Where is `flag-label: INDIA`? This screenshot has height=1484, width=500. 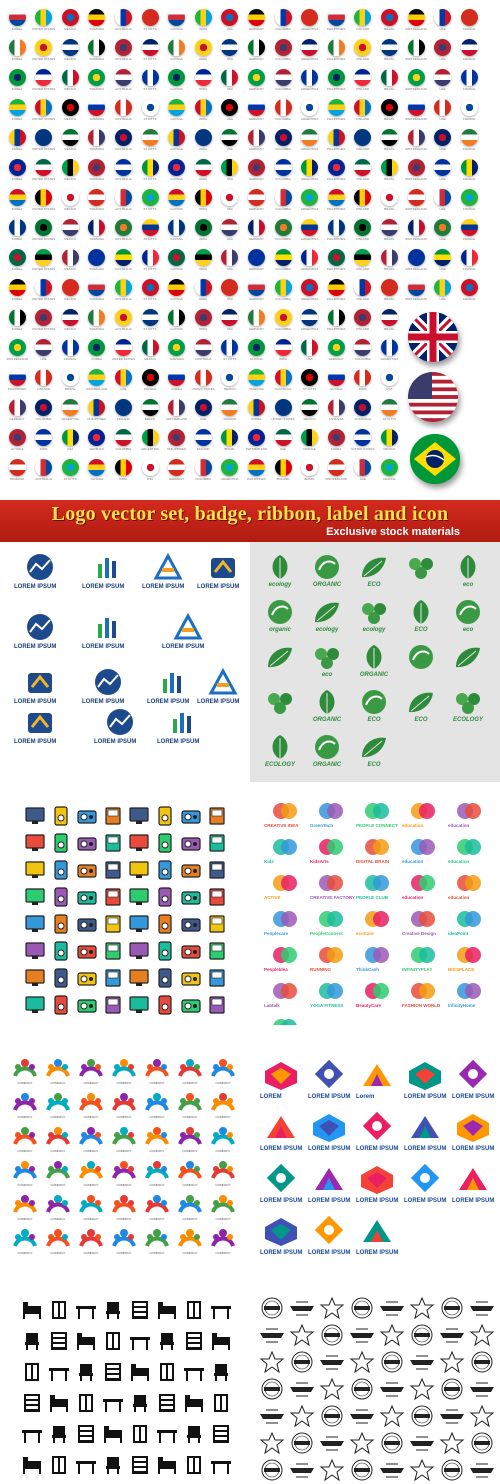
flag-label: INDIA is located at coordinates (203, 209).